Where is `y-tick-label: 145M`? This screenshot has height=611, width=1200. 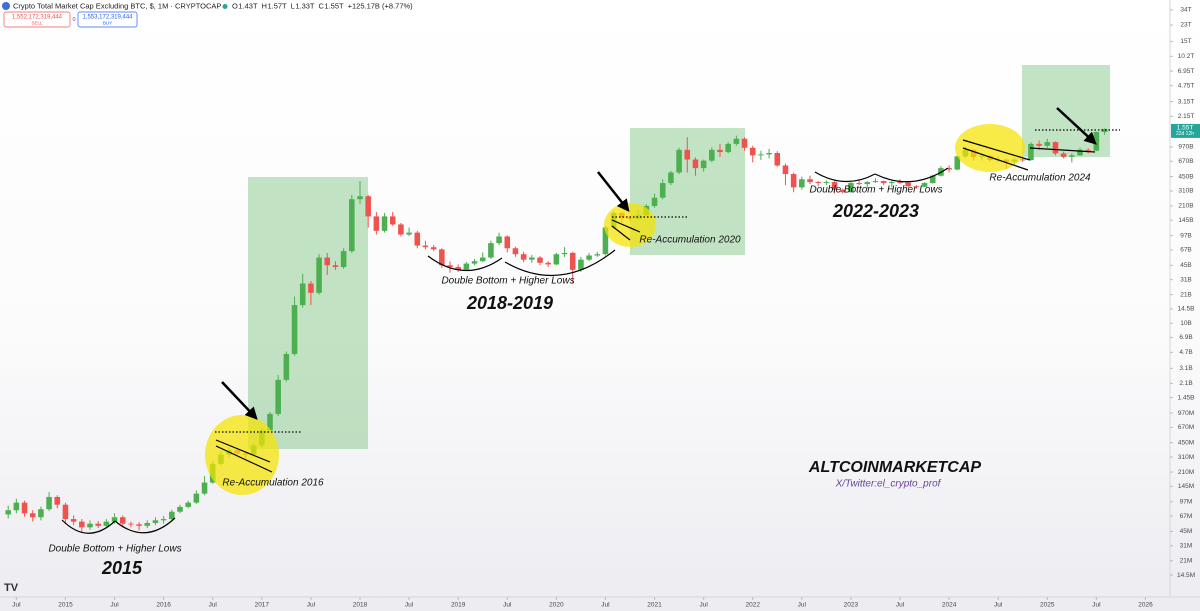 y-tick-label: 145M is located at coordinates (1186, 486).